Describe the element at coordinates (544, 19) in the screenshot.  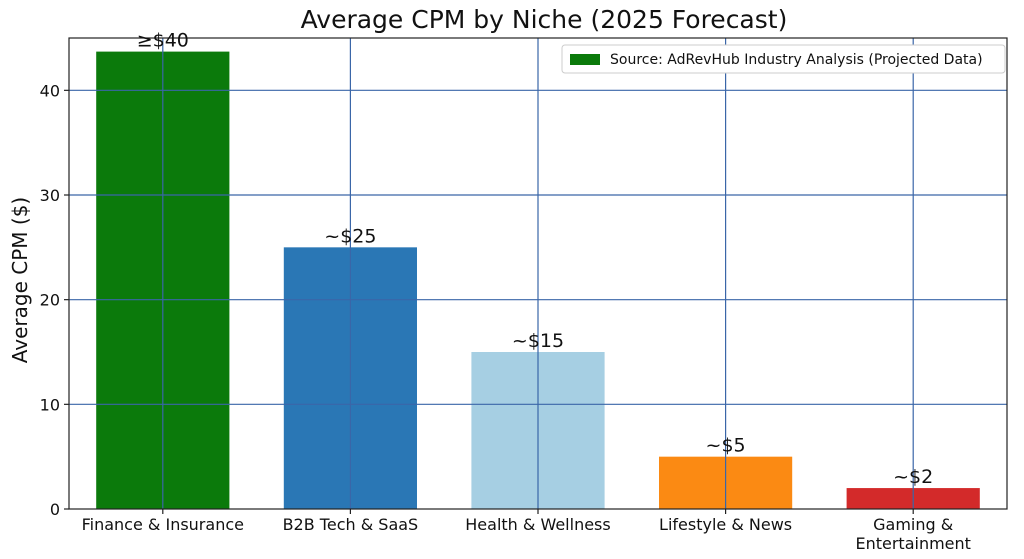
I see `chart-title: Average CPM by Niche (2025 Forecast)` at that location.